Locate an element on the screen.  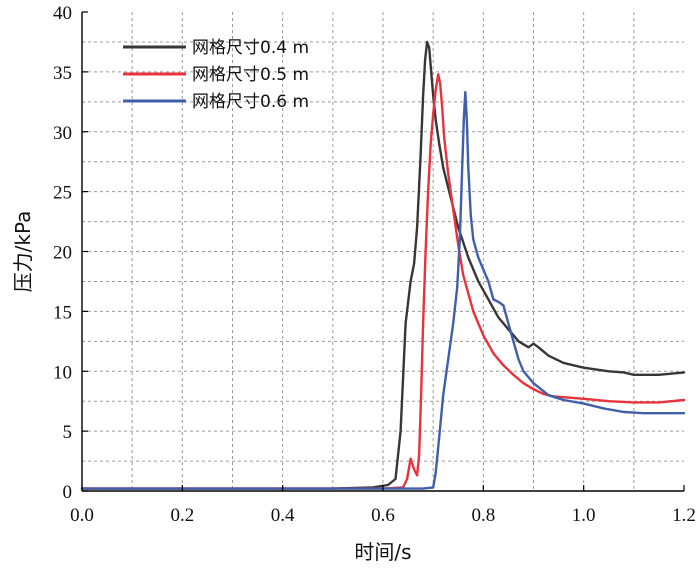
x-tick-label: 0.6 is located at coordinates (383, 515).